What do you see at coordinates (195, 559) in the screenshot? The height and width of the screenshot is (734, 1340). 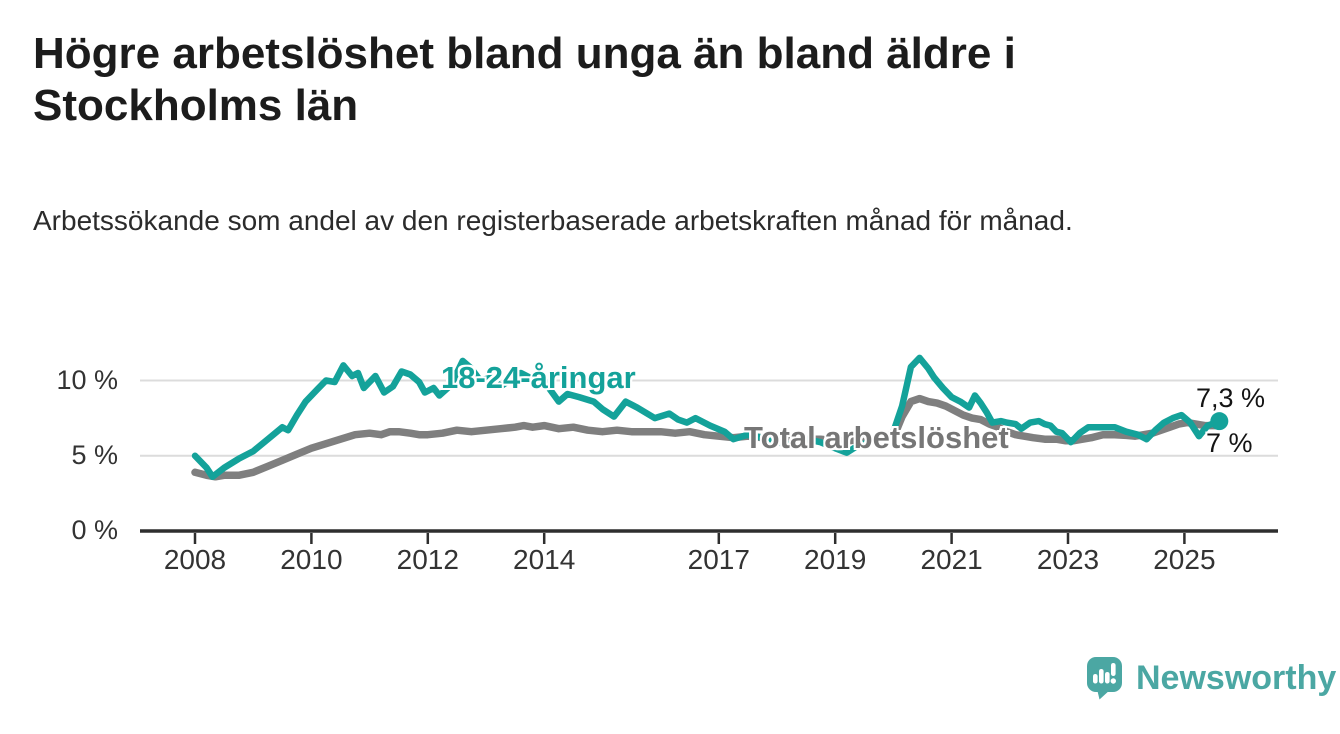 I see `x-tick-label: 2008` at bounding box center [195, 559].